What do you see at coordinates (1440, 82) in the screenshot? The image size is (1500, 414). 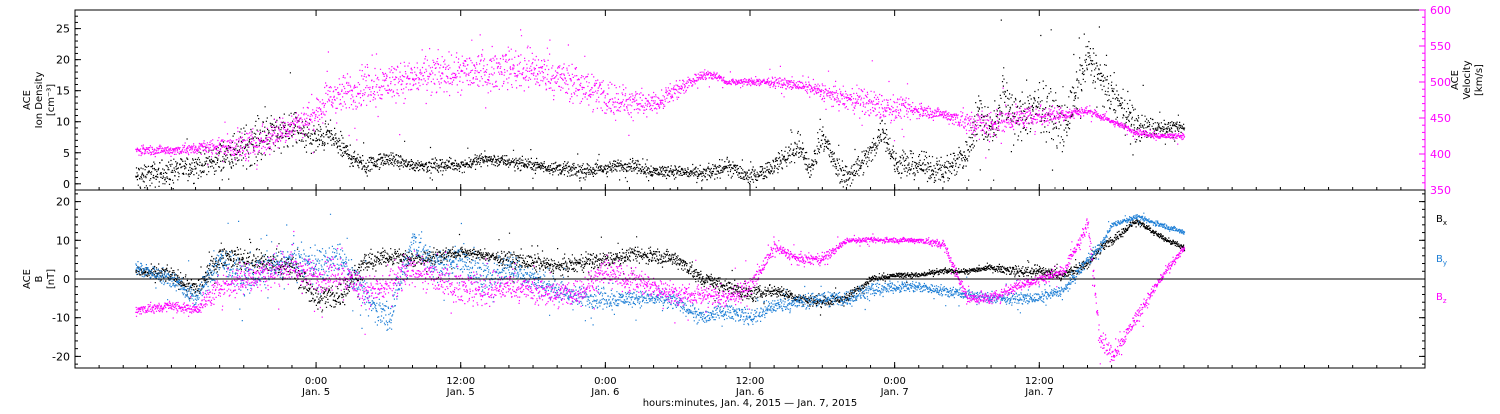 I see `top-right-tick-label: 500` at bounding box center [1440, 82].